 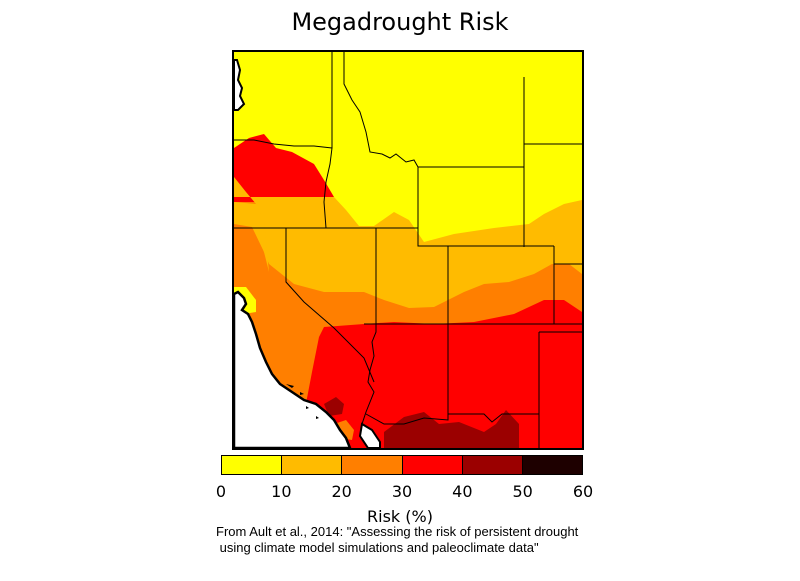 What do you see at coordinates (400, 516) in the screenshot?
I see `legend-label: Risk (%)` at bounding box center [400, 516].